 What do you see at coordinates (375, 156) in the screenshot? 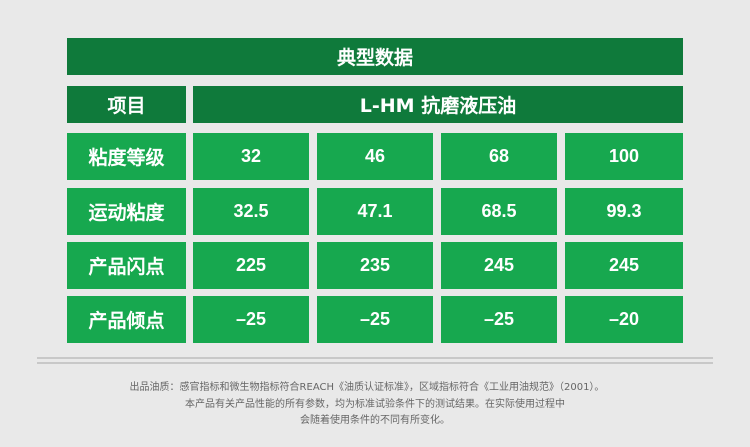
I see `table-cell: 46` at bounding box center [375, 156].